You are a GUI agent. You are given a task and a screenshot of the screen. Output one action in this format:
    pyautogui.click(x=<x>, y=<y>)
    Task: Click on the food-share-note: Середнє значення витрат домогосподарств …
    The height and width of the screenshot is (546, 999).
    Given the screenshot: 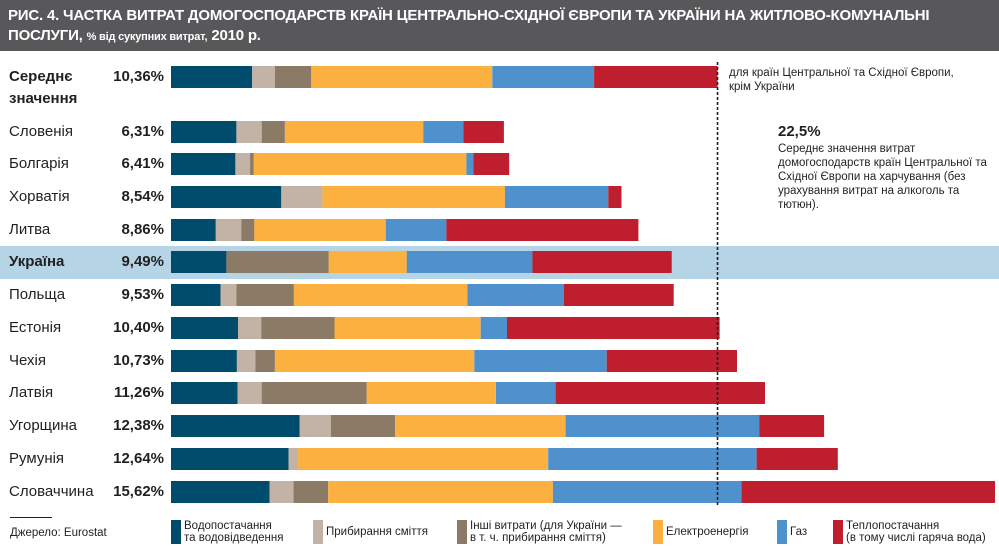 What is the action you would take?
    pyautogui.click(x=882, y=177)
    